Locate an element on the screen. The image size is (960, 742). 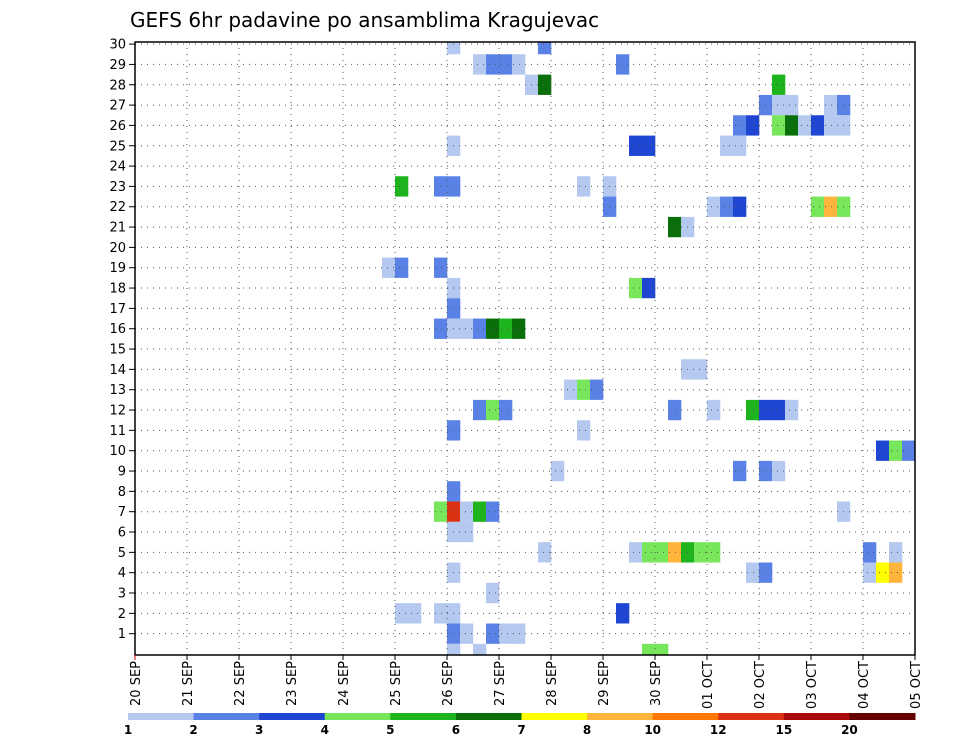
y-tick-label-13: 13 is located at coordinates (117, 390).